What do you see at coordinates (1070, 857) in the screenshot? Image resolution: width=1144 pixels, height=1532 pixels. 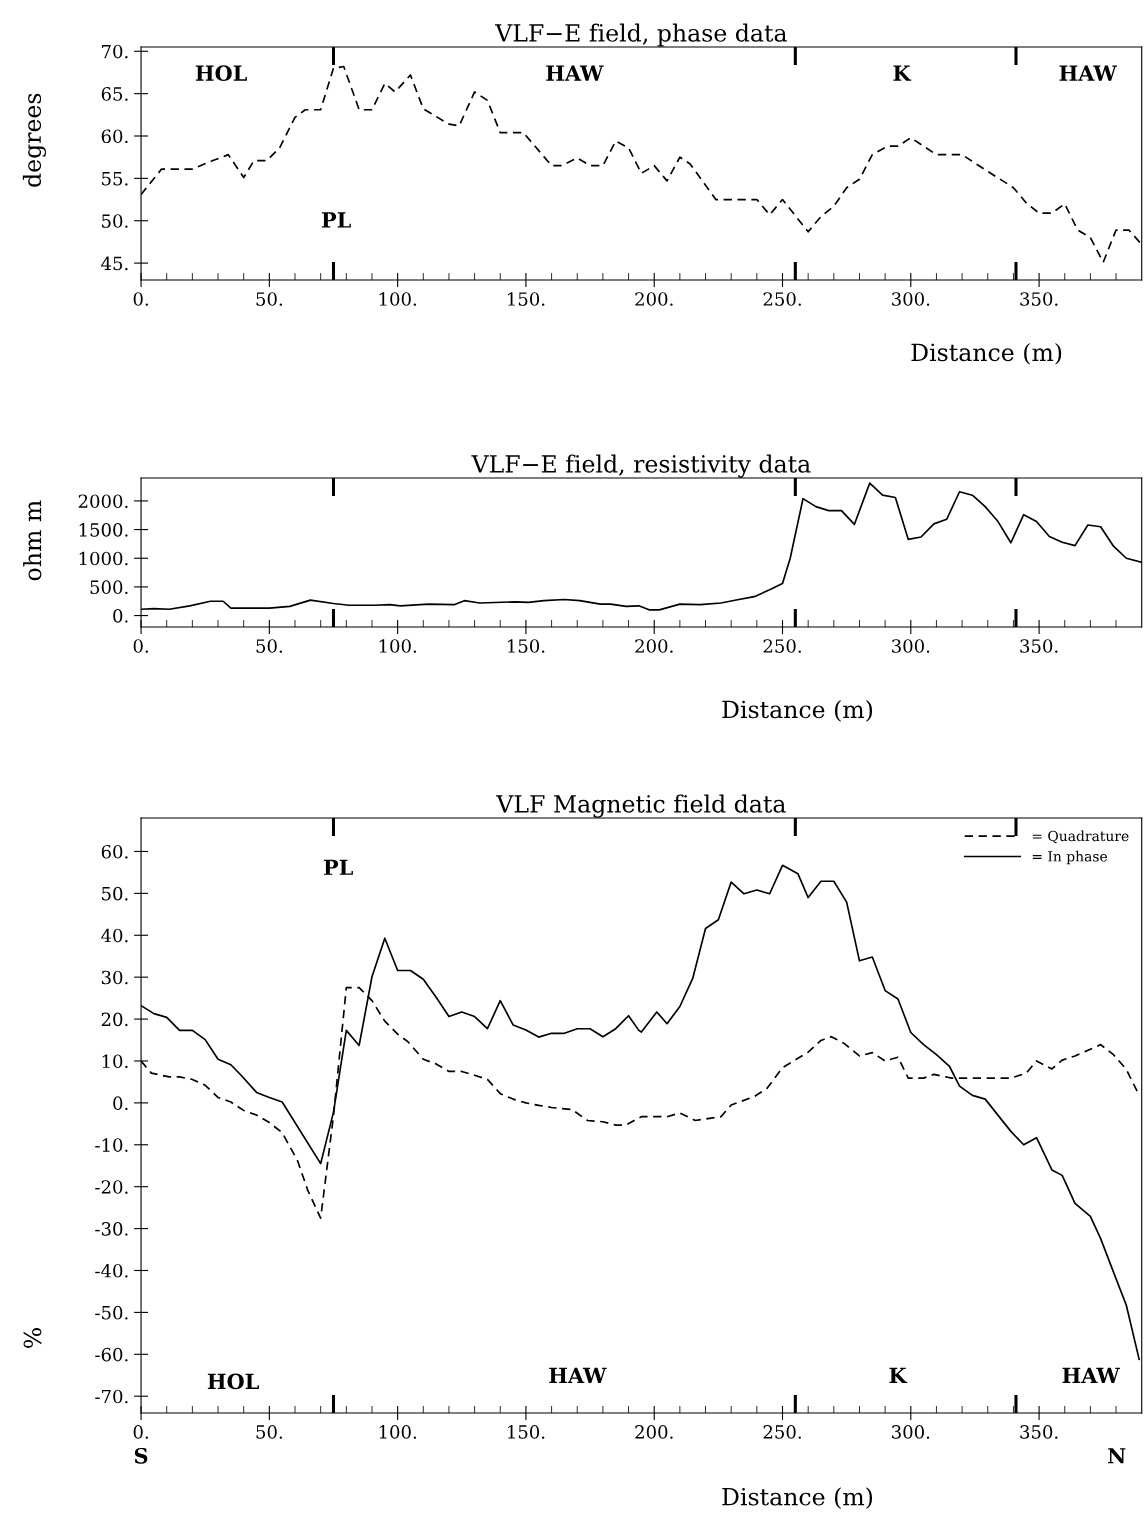 I see `legend-label: = In phase` at bounding box center [1070, 857].